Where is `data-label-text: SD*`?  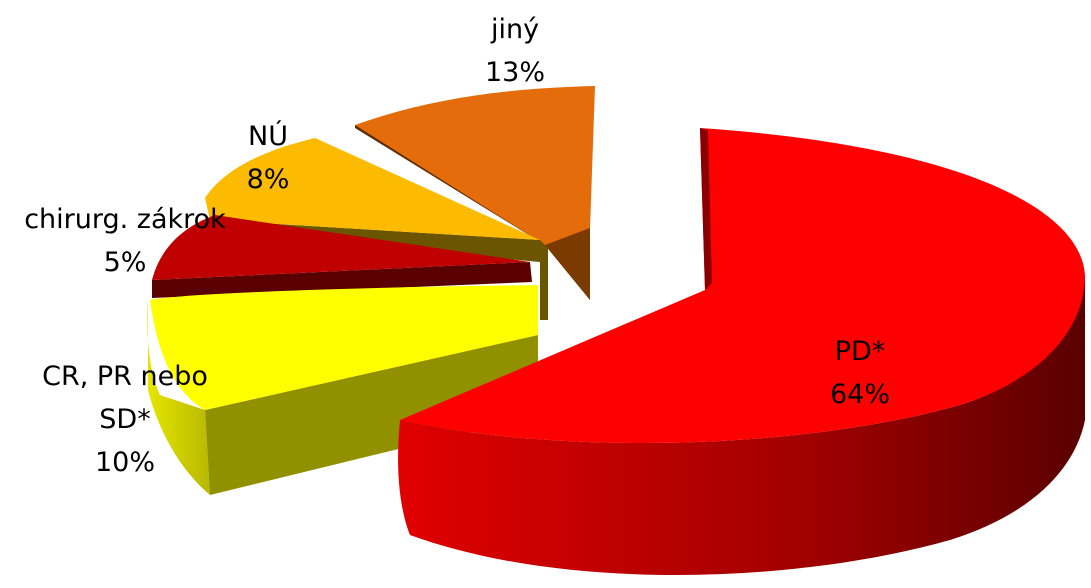 data-label-text: SD* is located at coordinates (124, 419).